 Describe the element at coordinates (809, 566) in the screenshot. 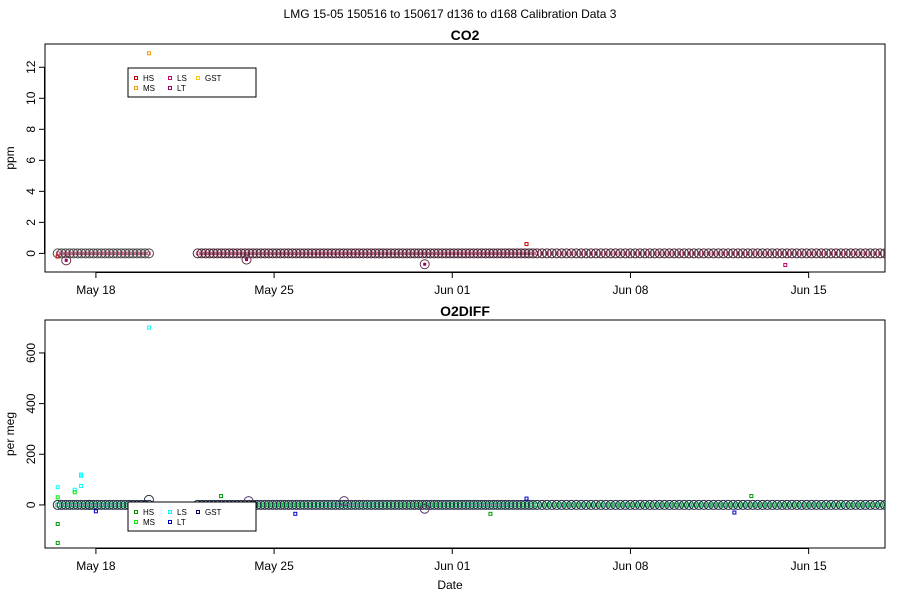

I see `o2diff-x-tick-label: Jun 15` at that location.